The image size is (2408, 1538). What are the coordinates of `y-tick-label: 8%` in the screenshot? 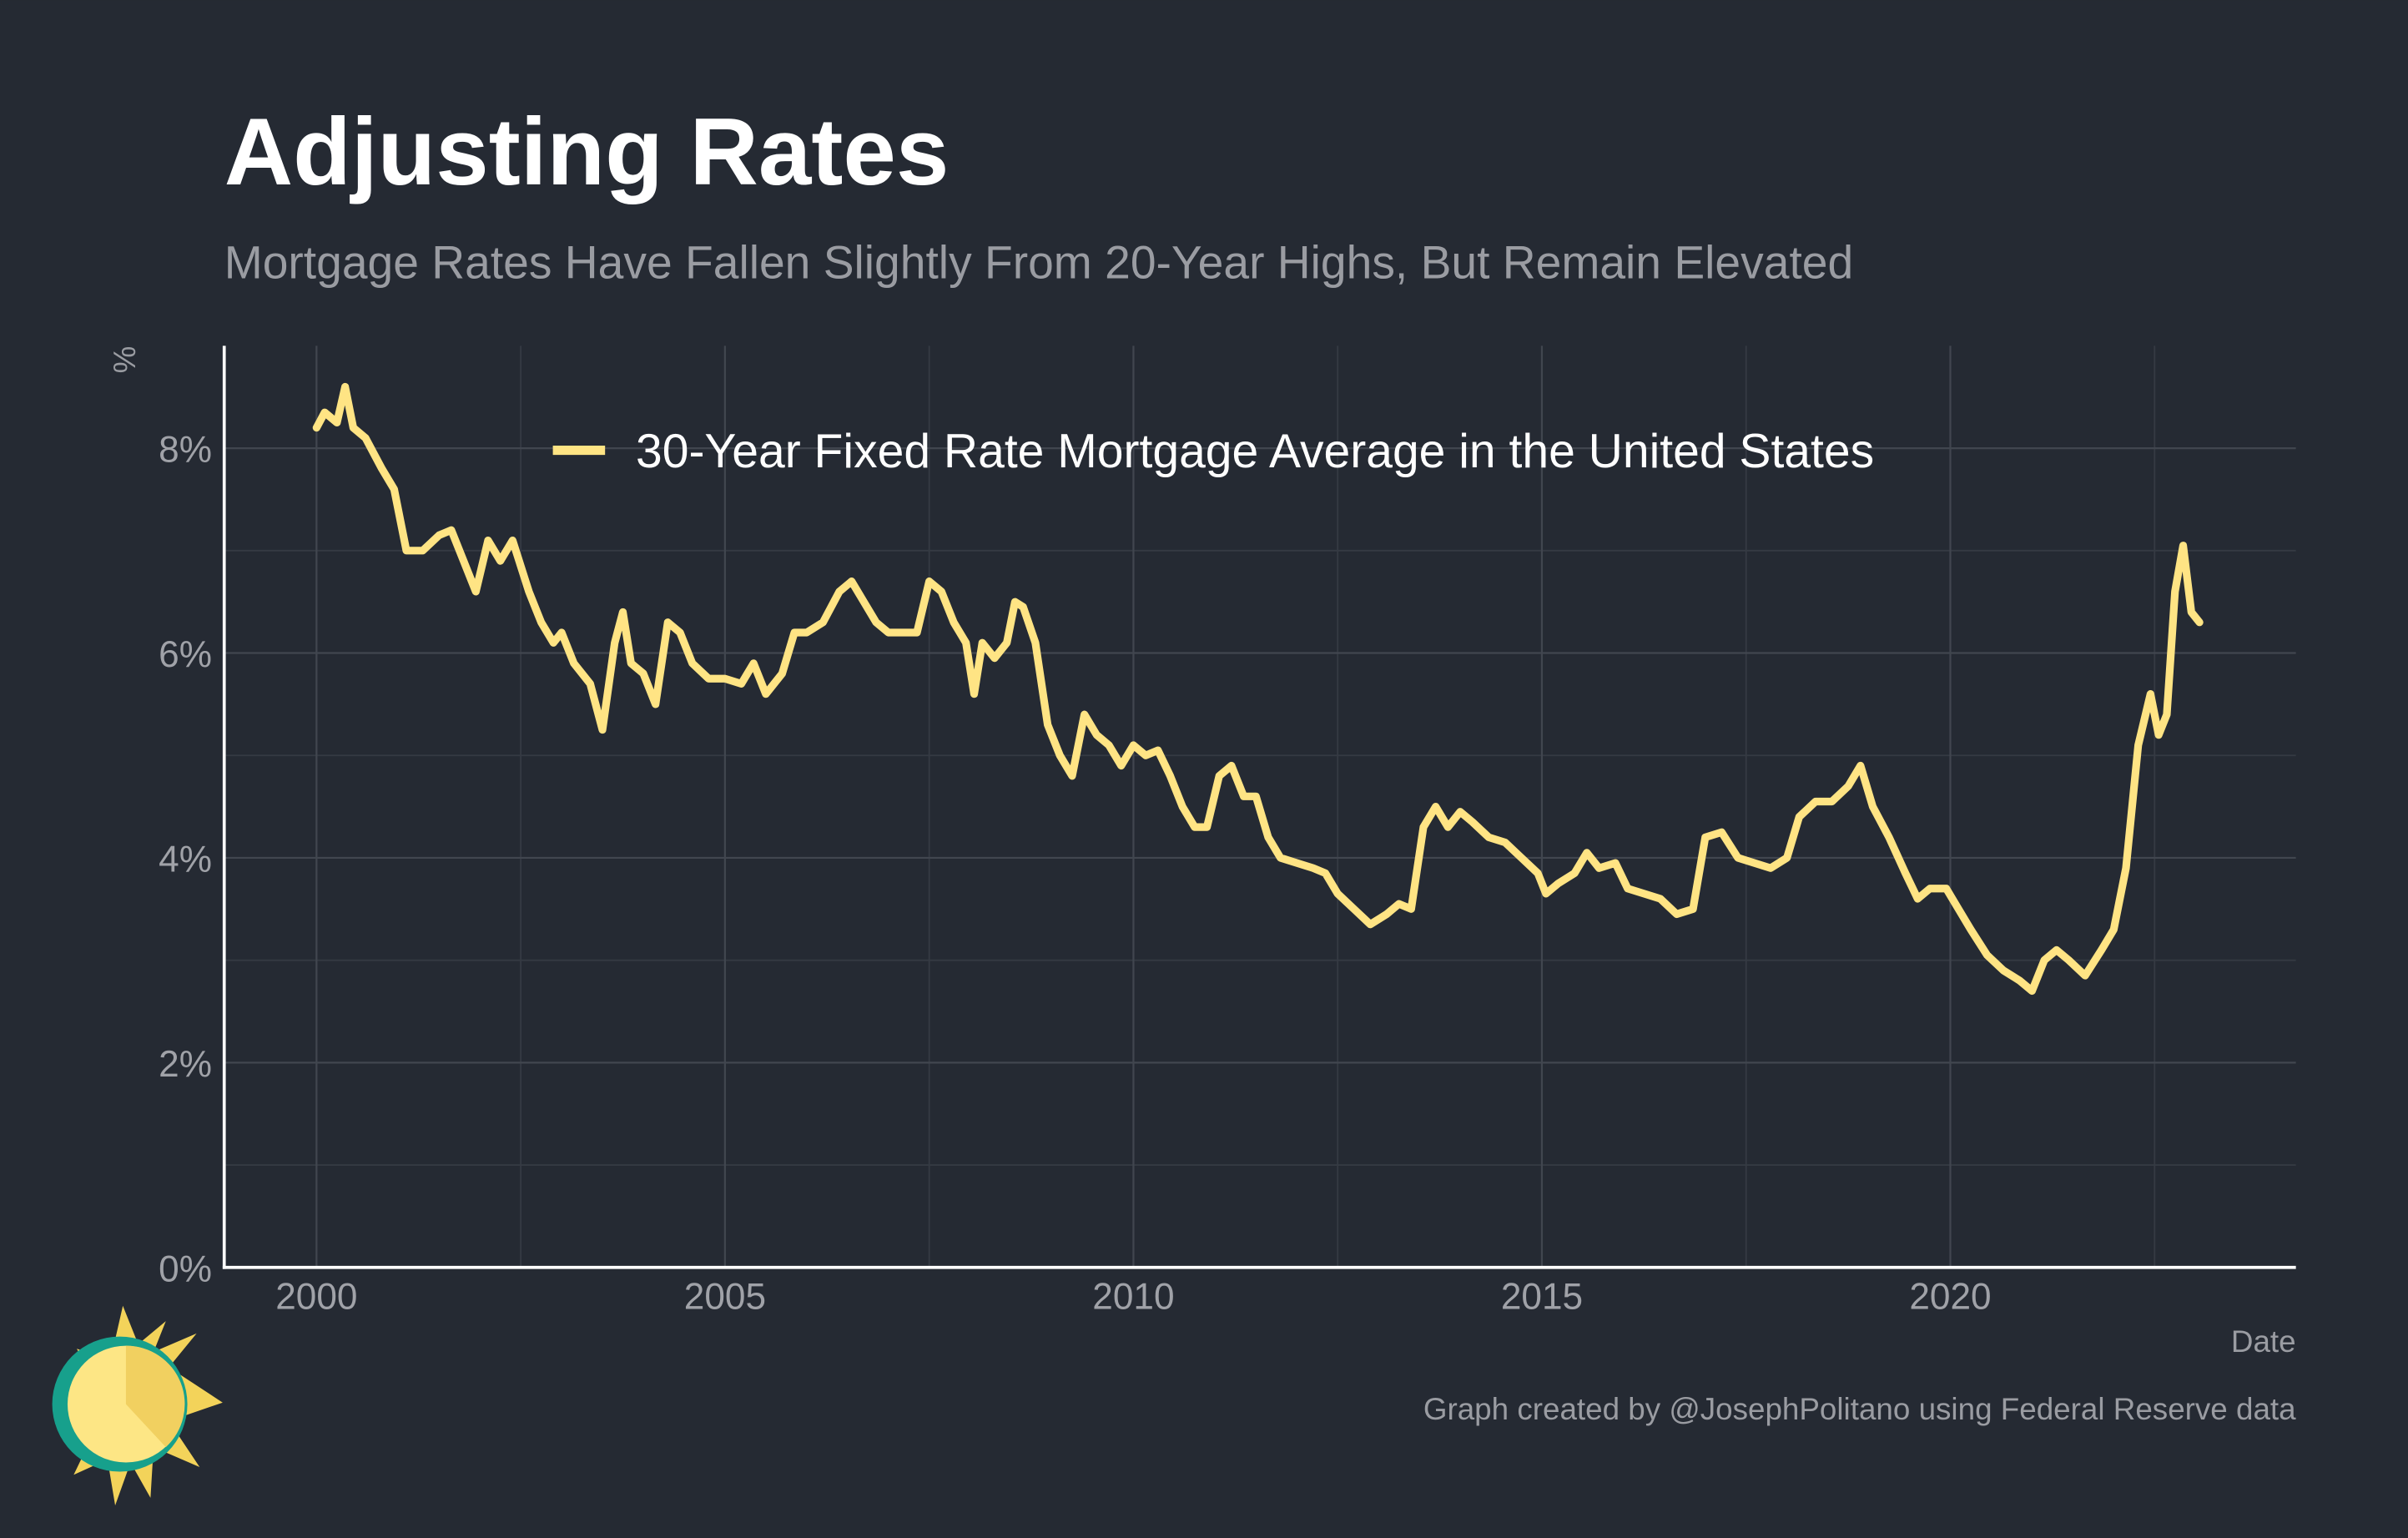 It's located at (185, 450).